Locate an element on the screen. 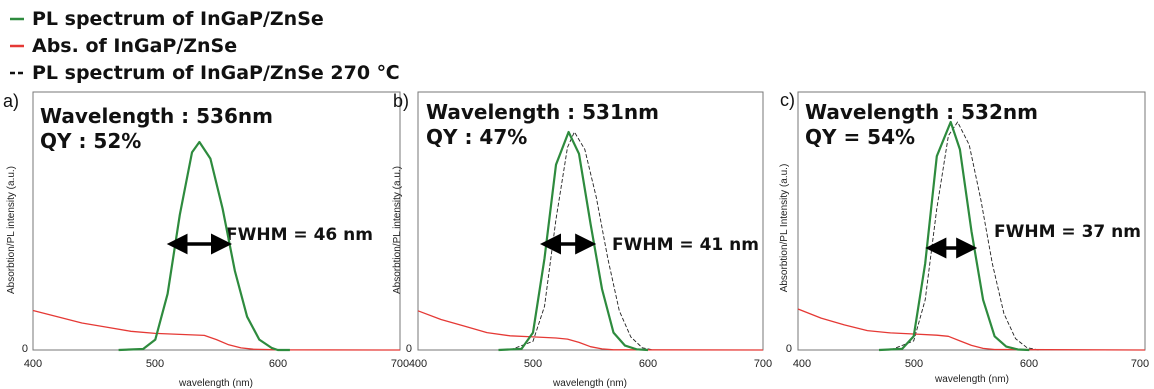  pl-curve-a is located at coordinates (204, 246).